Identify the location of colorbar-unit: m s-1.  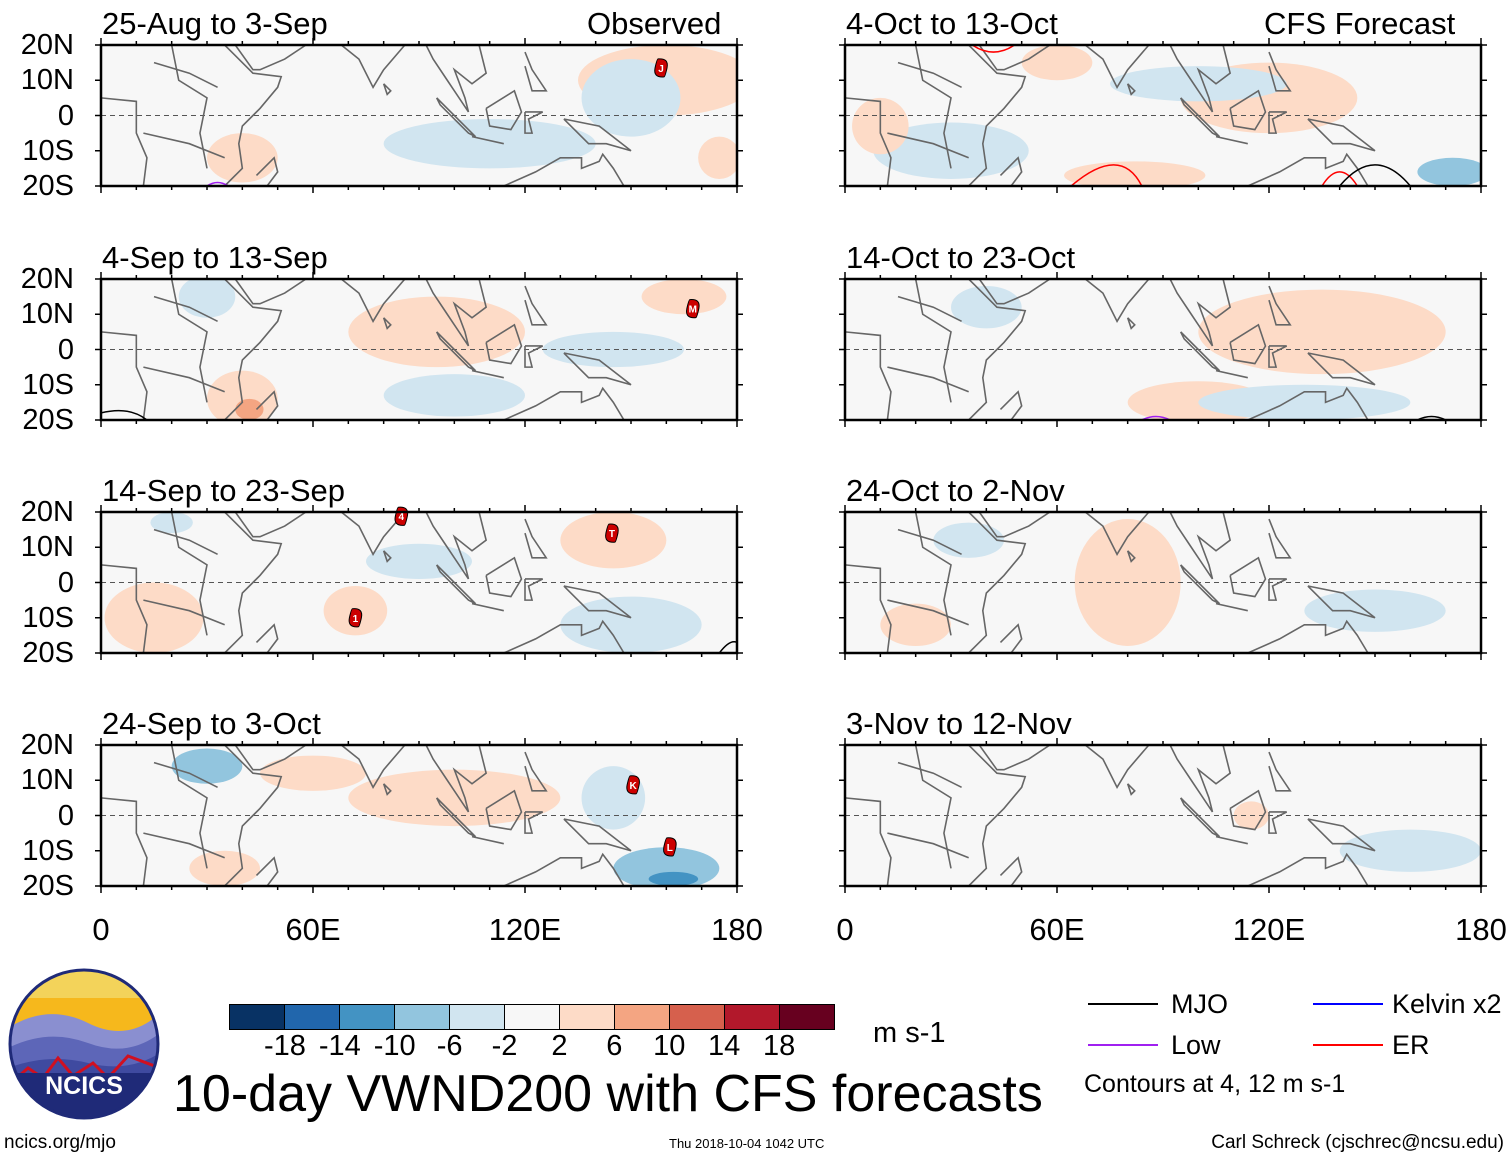
(909, 1033).